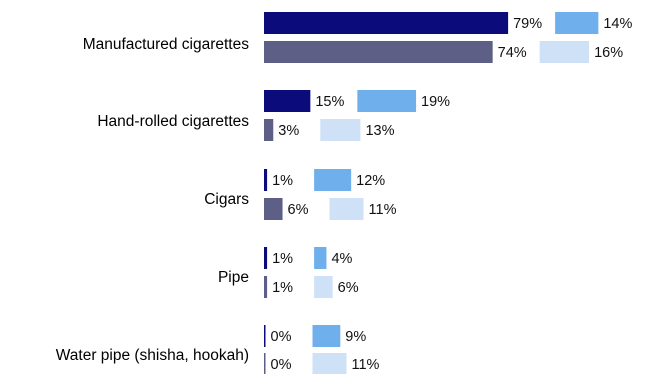  What do you see at coordinates (355, 337) in the screenshot?
I see `data-label: 9%` at bounding box center [355, 337].